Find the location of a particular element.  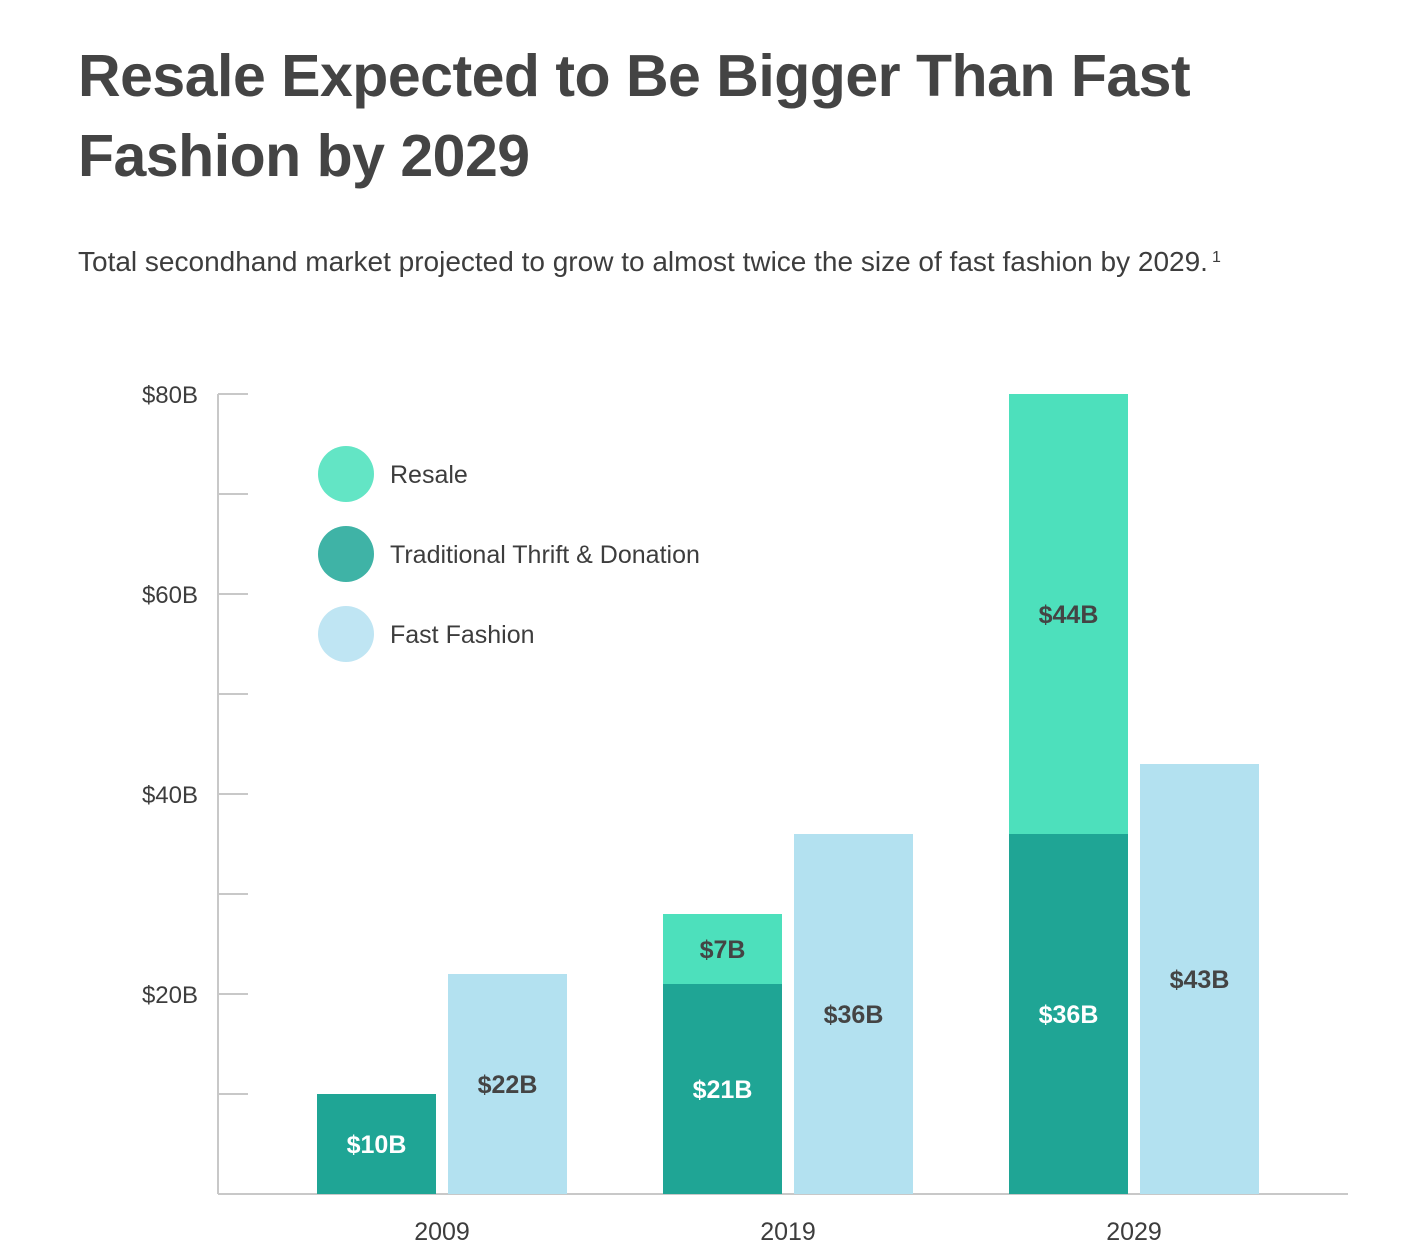

bar-fast-fashion-2019 is located at coordinates (853, 1014).